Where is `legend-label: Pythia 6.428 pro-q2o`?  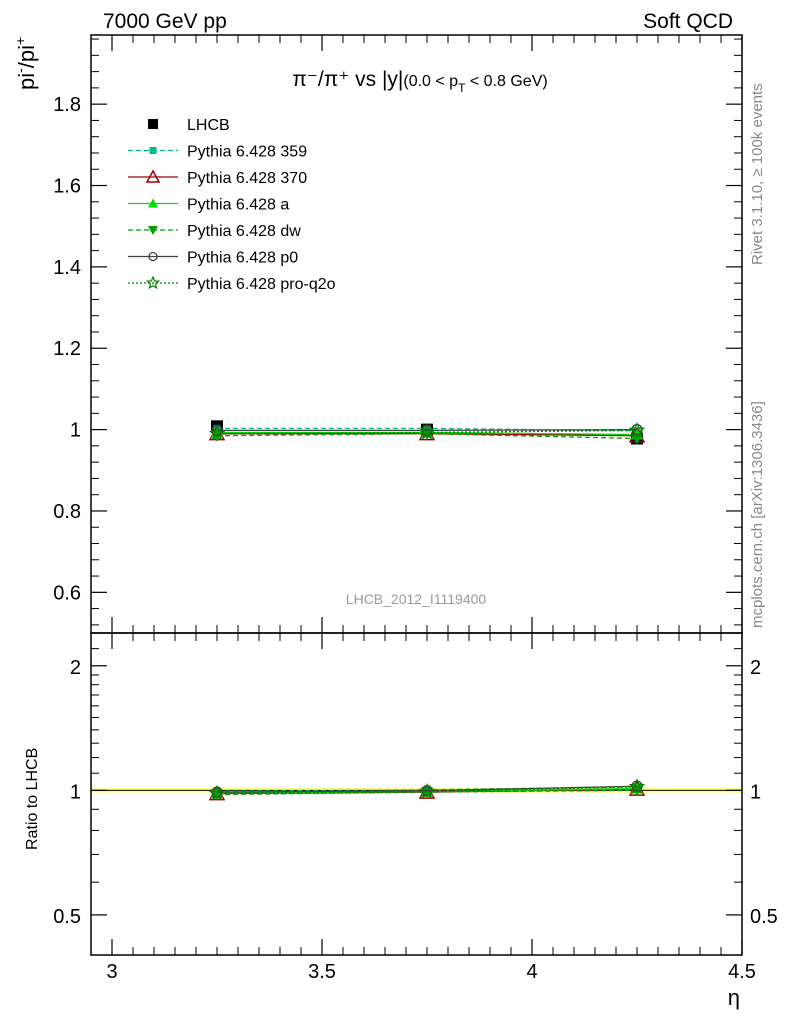
legend-label: Pythia 6.428 pro-q2o is located at coordinates (261, 284).